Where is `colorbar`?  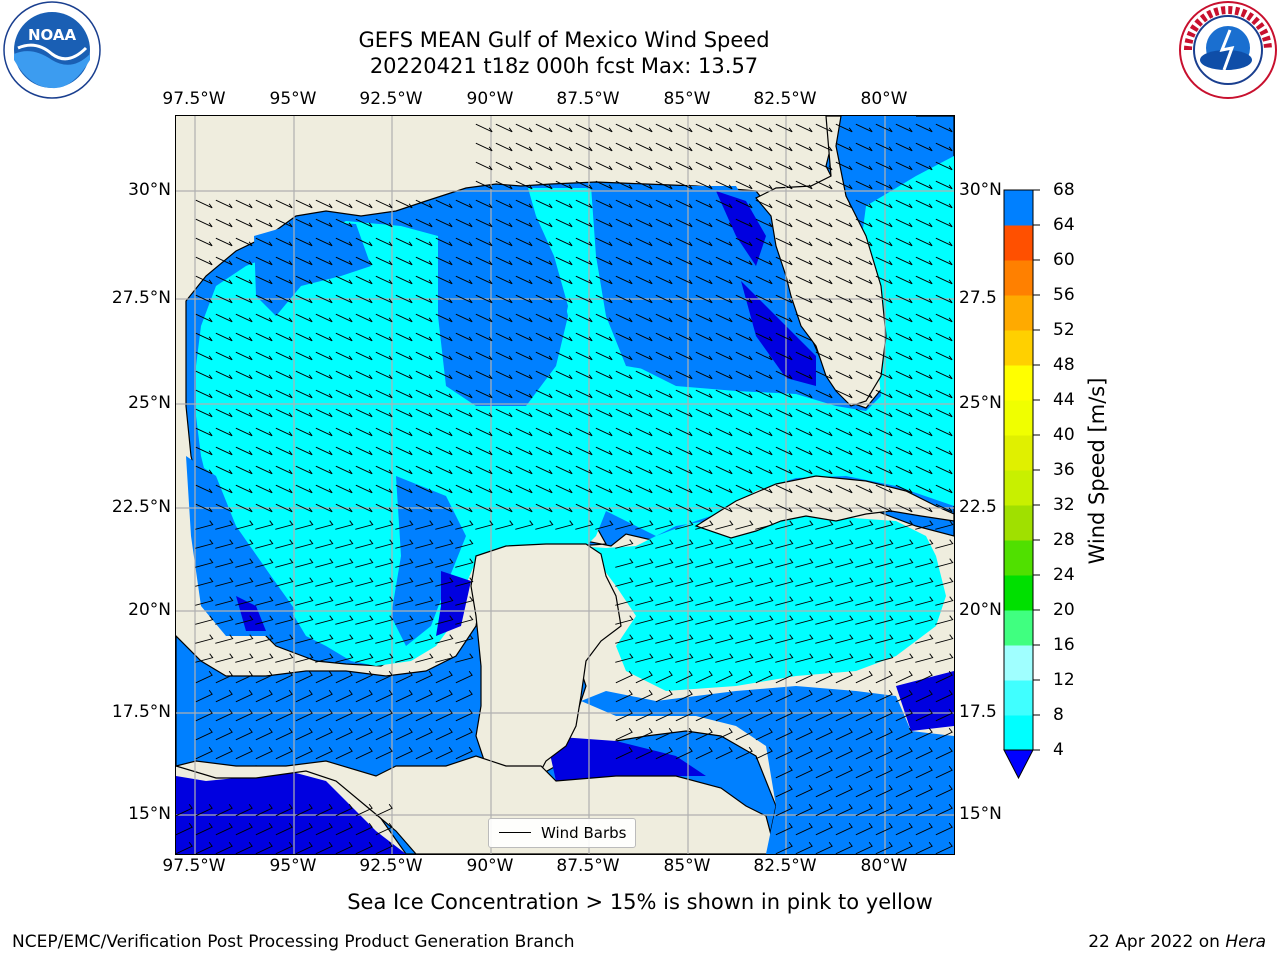
colorbar is located at coordinates (1021, 484).